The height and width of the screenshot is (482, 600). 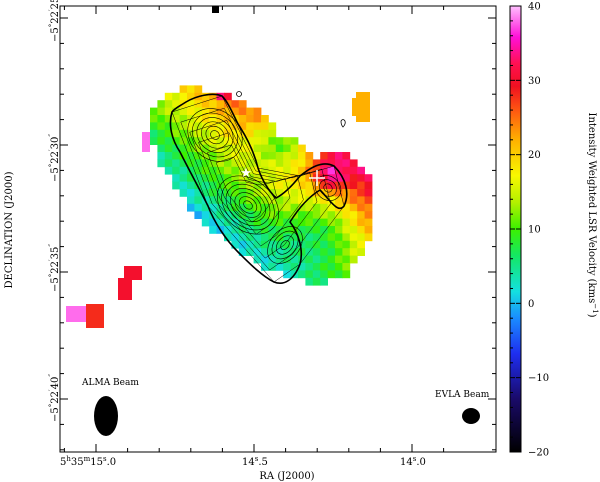 What do you see at coordinates (54, 21) in the screenshot?
I see `y-tick-label: −5°22′25″` at bounding box center [54, 21].